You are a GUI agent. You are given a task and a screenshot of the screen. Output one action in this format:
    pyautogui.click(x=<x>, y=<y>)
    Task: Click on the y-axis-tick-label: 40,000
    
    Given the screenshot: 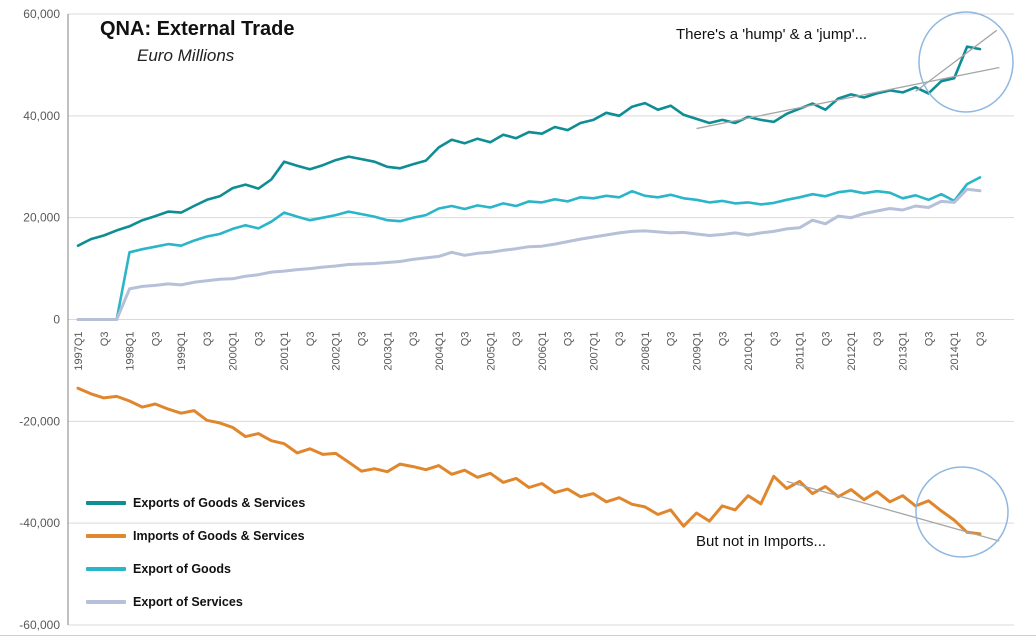 What is the action you would take?
    pyautogui.click(x=41, y=116)
    